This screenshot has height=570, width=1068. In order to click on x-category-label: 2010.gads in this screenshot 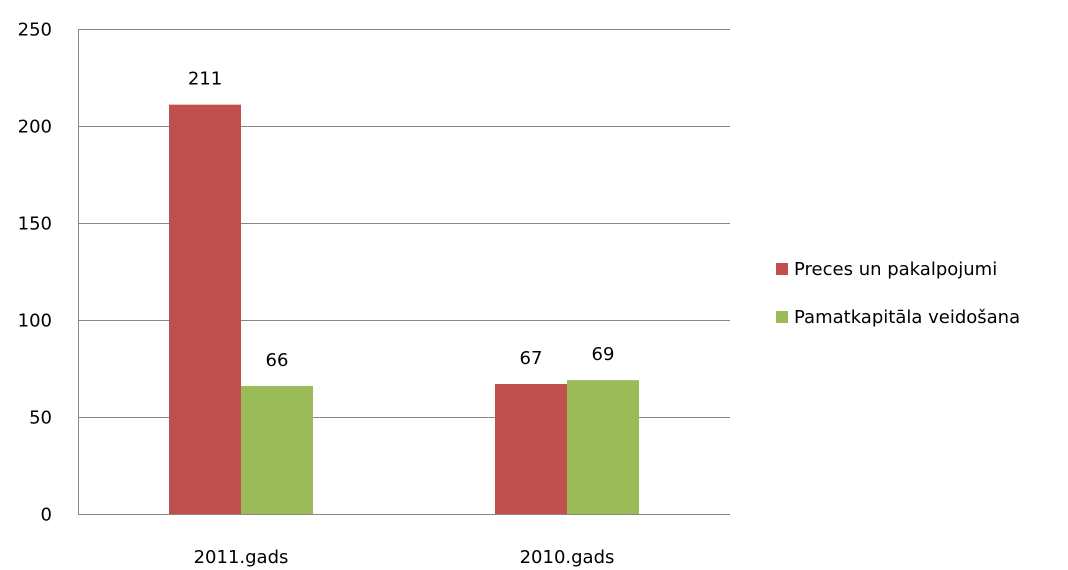, I will do `click(567, 557)`.